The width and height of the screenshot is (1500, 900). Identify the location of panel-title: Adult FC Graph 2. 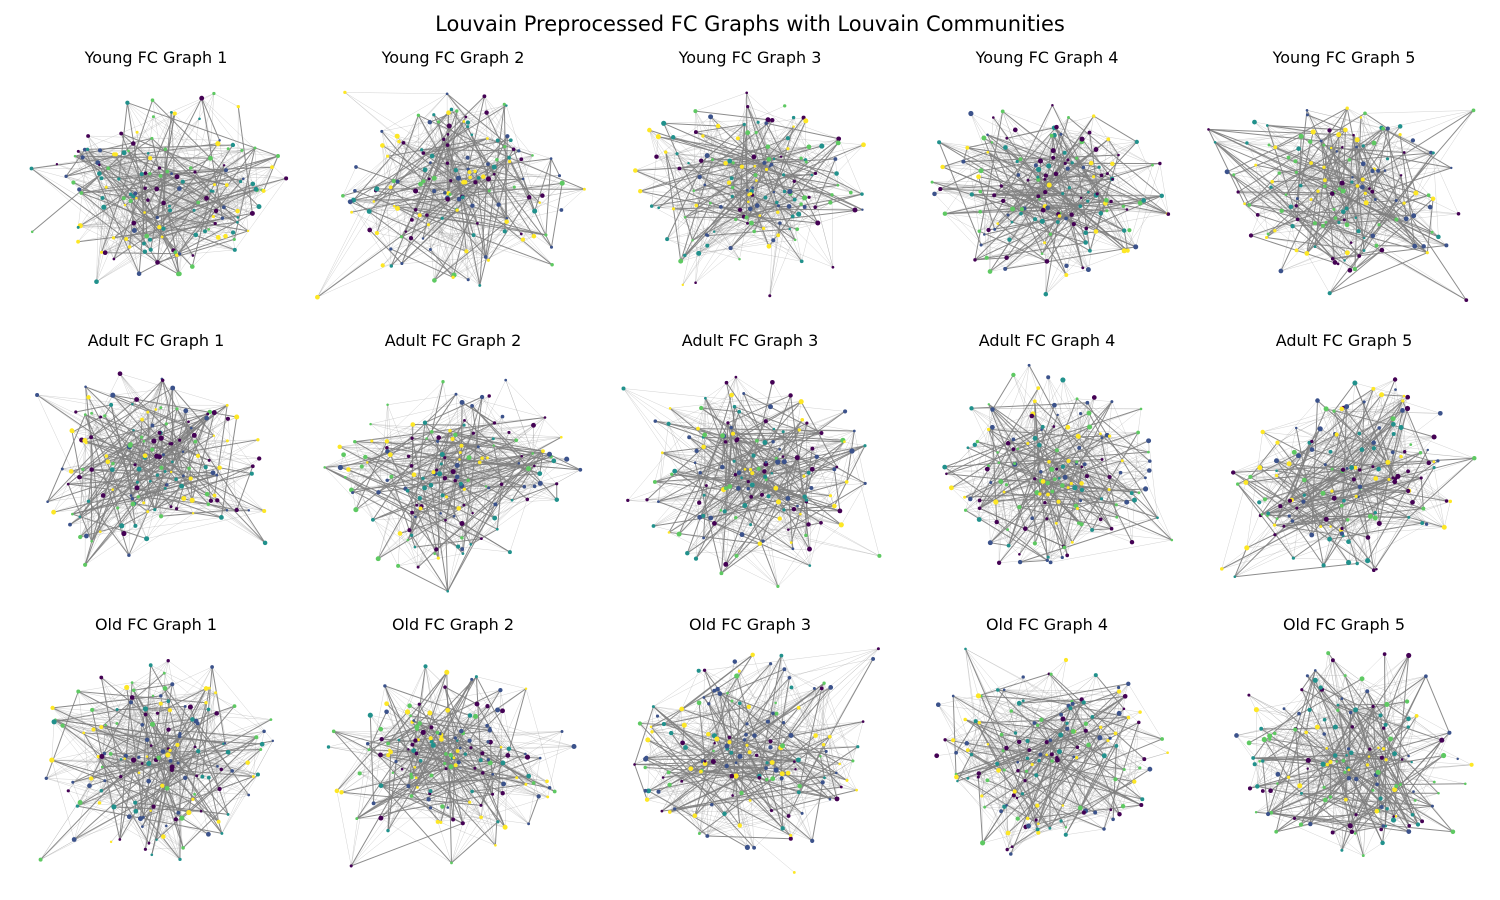
(453, 340).